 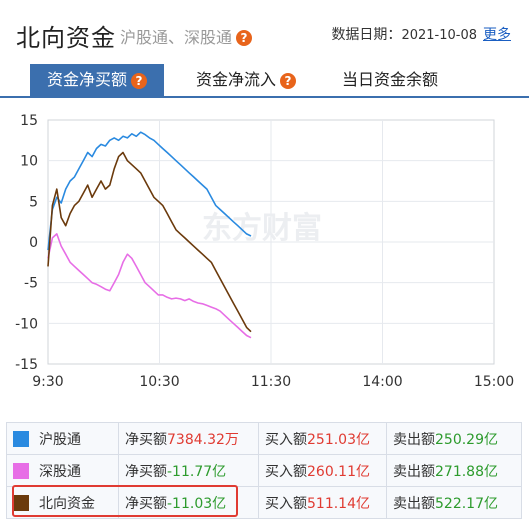 I want to click on tab-label: 资金净买额, so click(x=86, y=79).